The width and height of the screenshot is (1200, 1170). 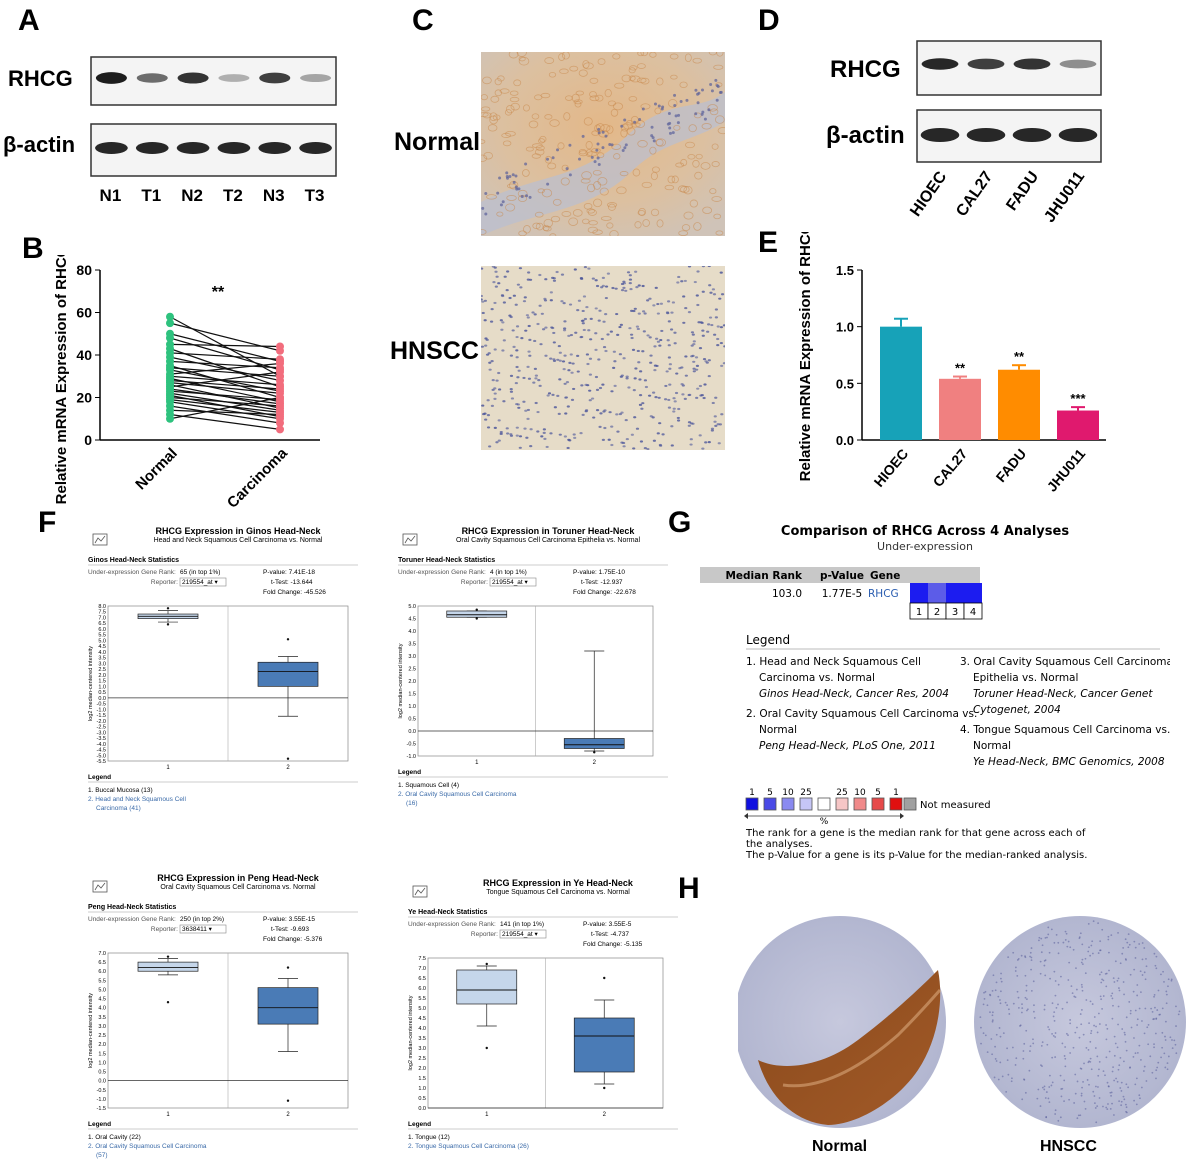 I want to click on f-pvalue: P-value: 7.41E-18, so click(x=289, y=572).